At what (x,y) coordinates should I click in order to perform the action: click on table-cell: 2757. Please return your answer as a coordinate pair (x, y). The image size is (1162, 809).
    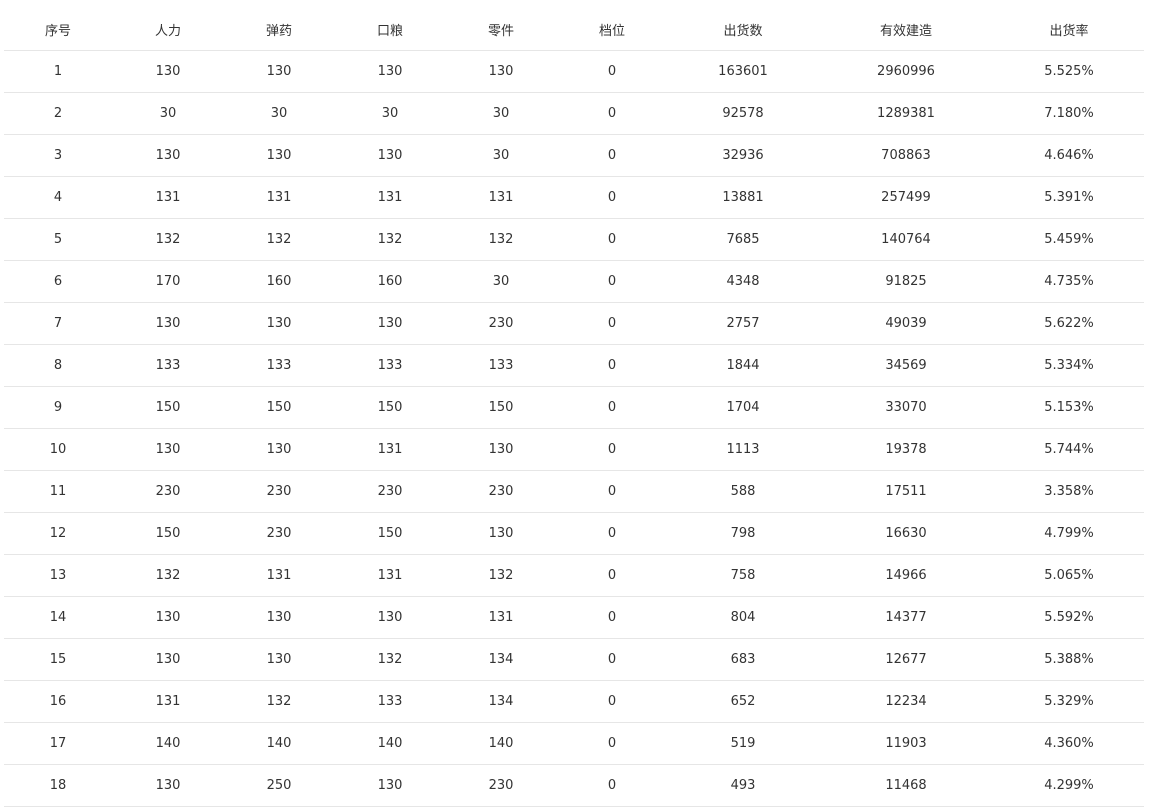
    Looking at the image, I should click on (743, 323).